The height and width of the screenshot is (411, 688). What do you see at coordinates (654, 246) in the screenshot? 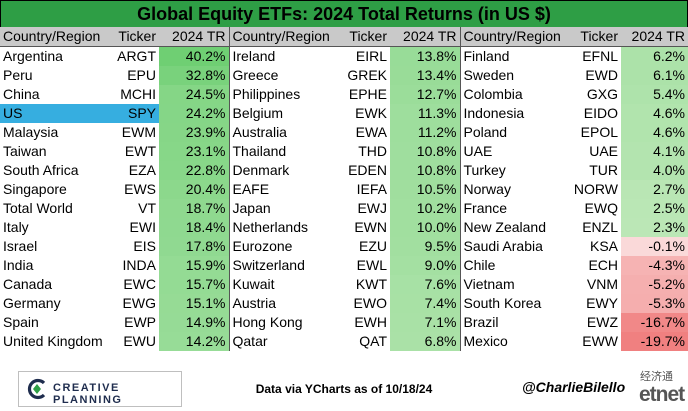
I see `return-cell: -0.1%` at bounding box center [654, 246].